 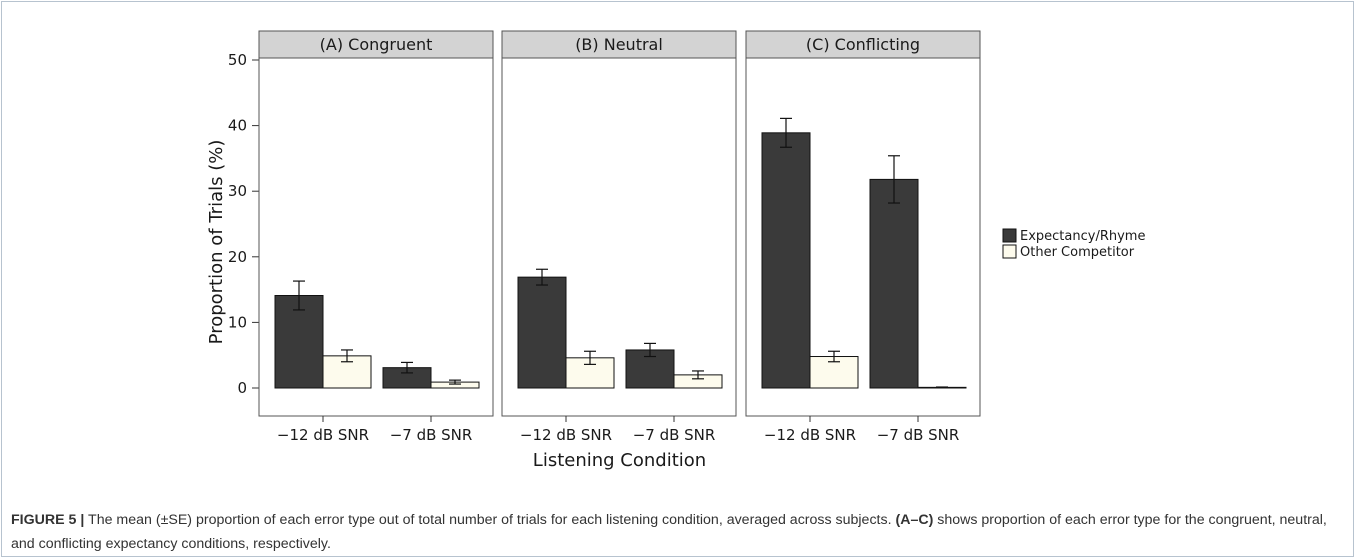 What do you see at coordinates (237, 322) in the screenshot?
I see `y-tick-label-1: 10` at bounding box center [237, 322].